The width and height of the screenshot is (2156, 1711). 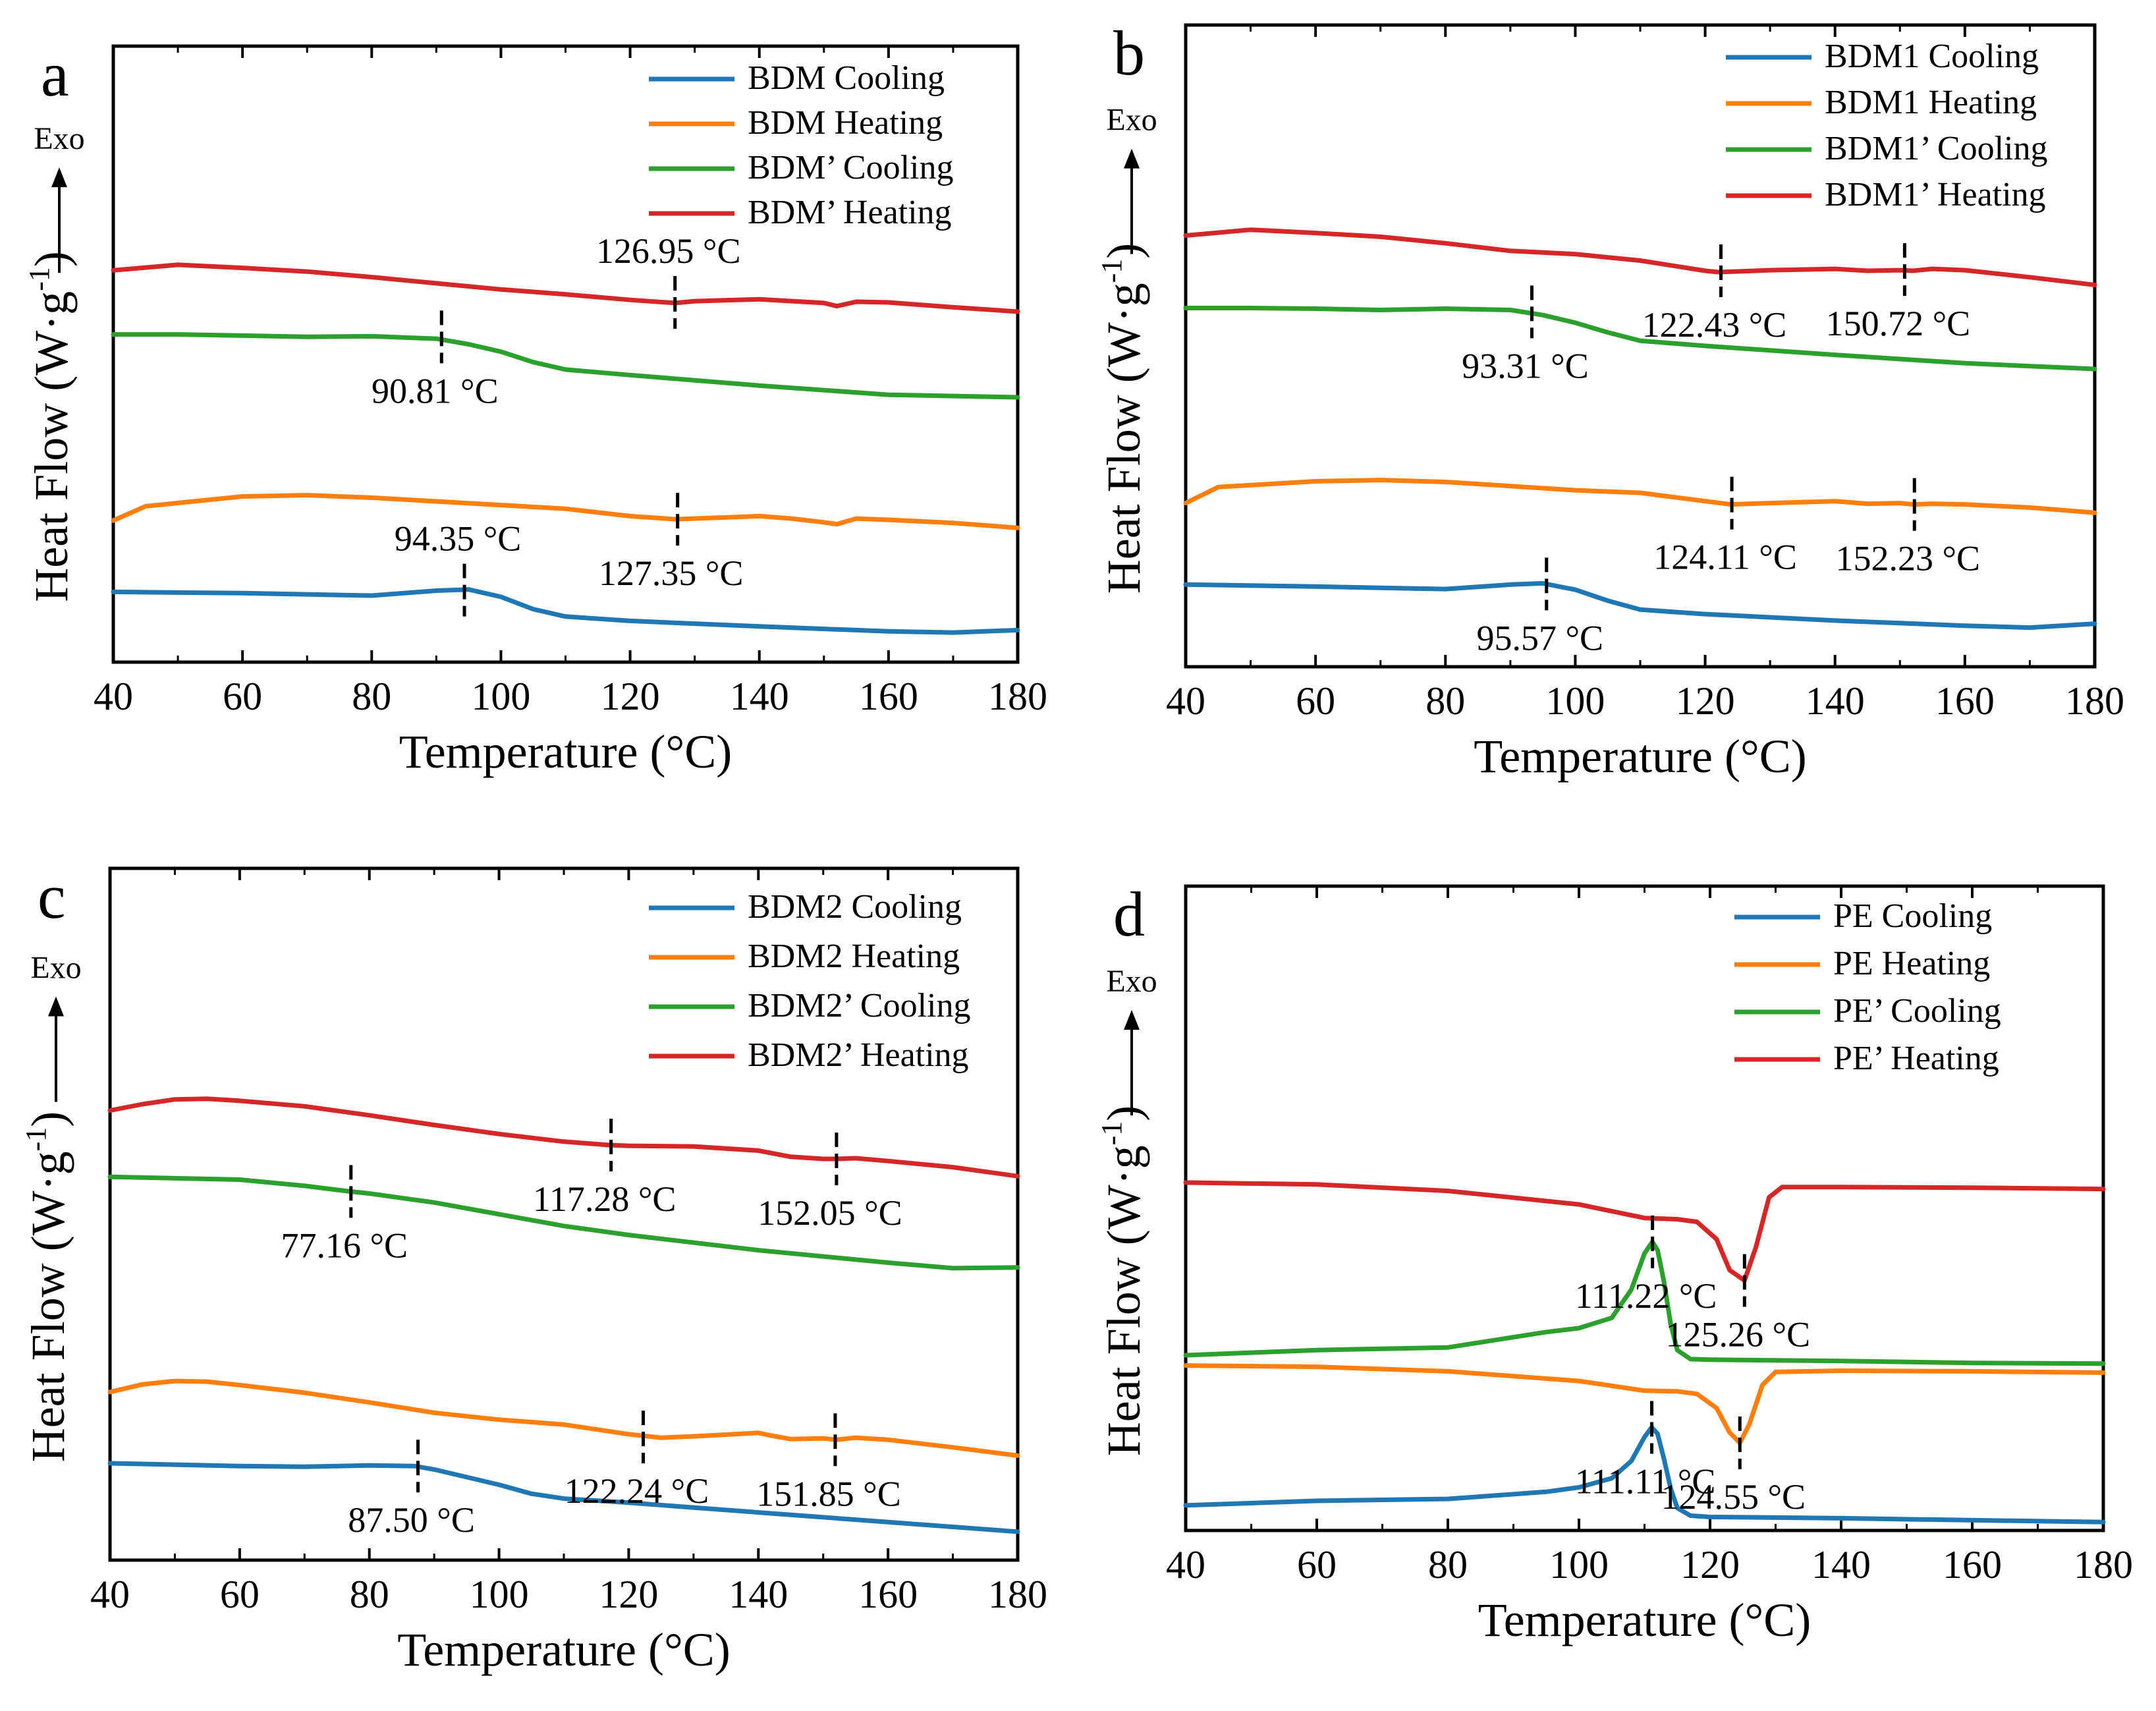 What do you see at coordinates (1738, 1335) in the screenshot?
I see `annotation-label: 125.26 °C` at bounding box center [1738, 1335].